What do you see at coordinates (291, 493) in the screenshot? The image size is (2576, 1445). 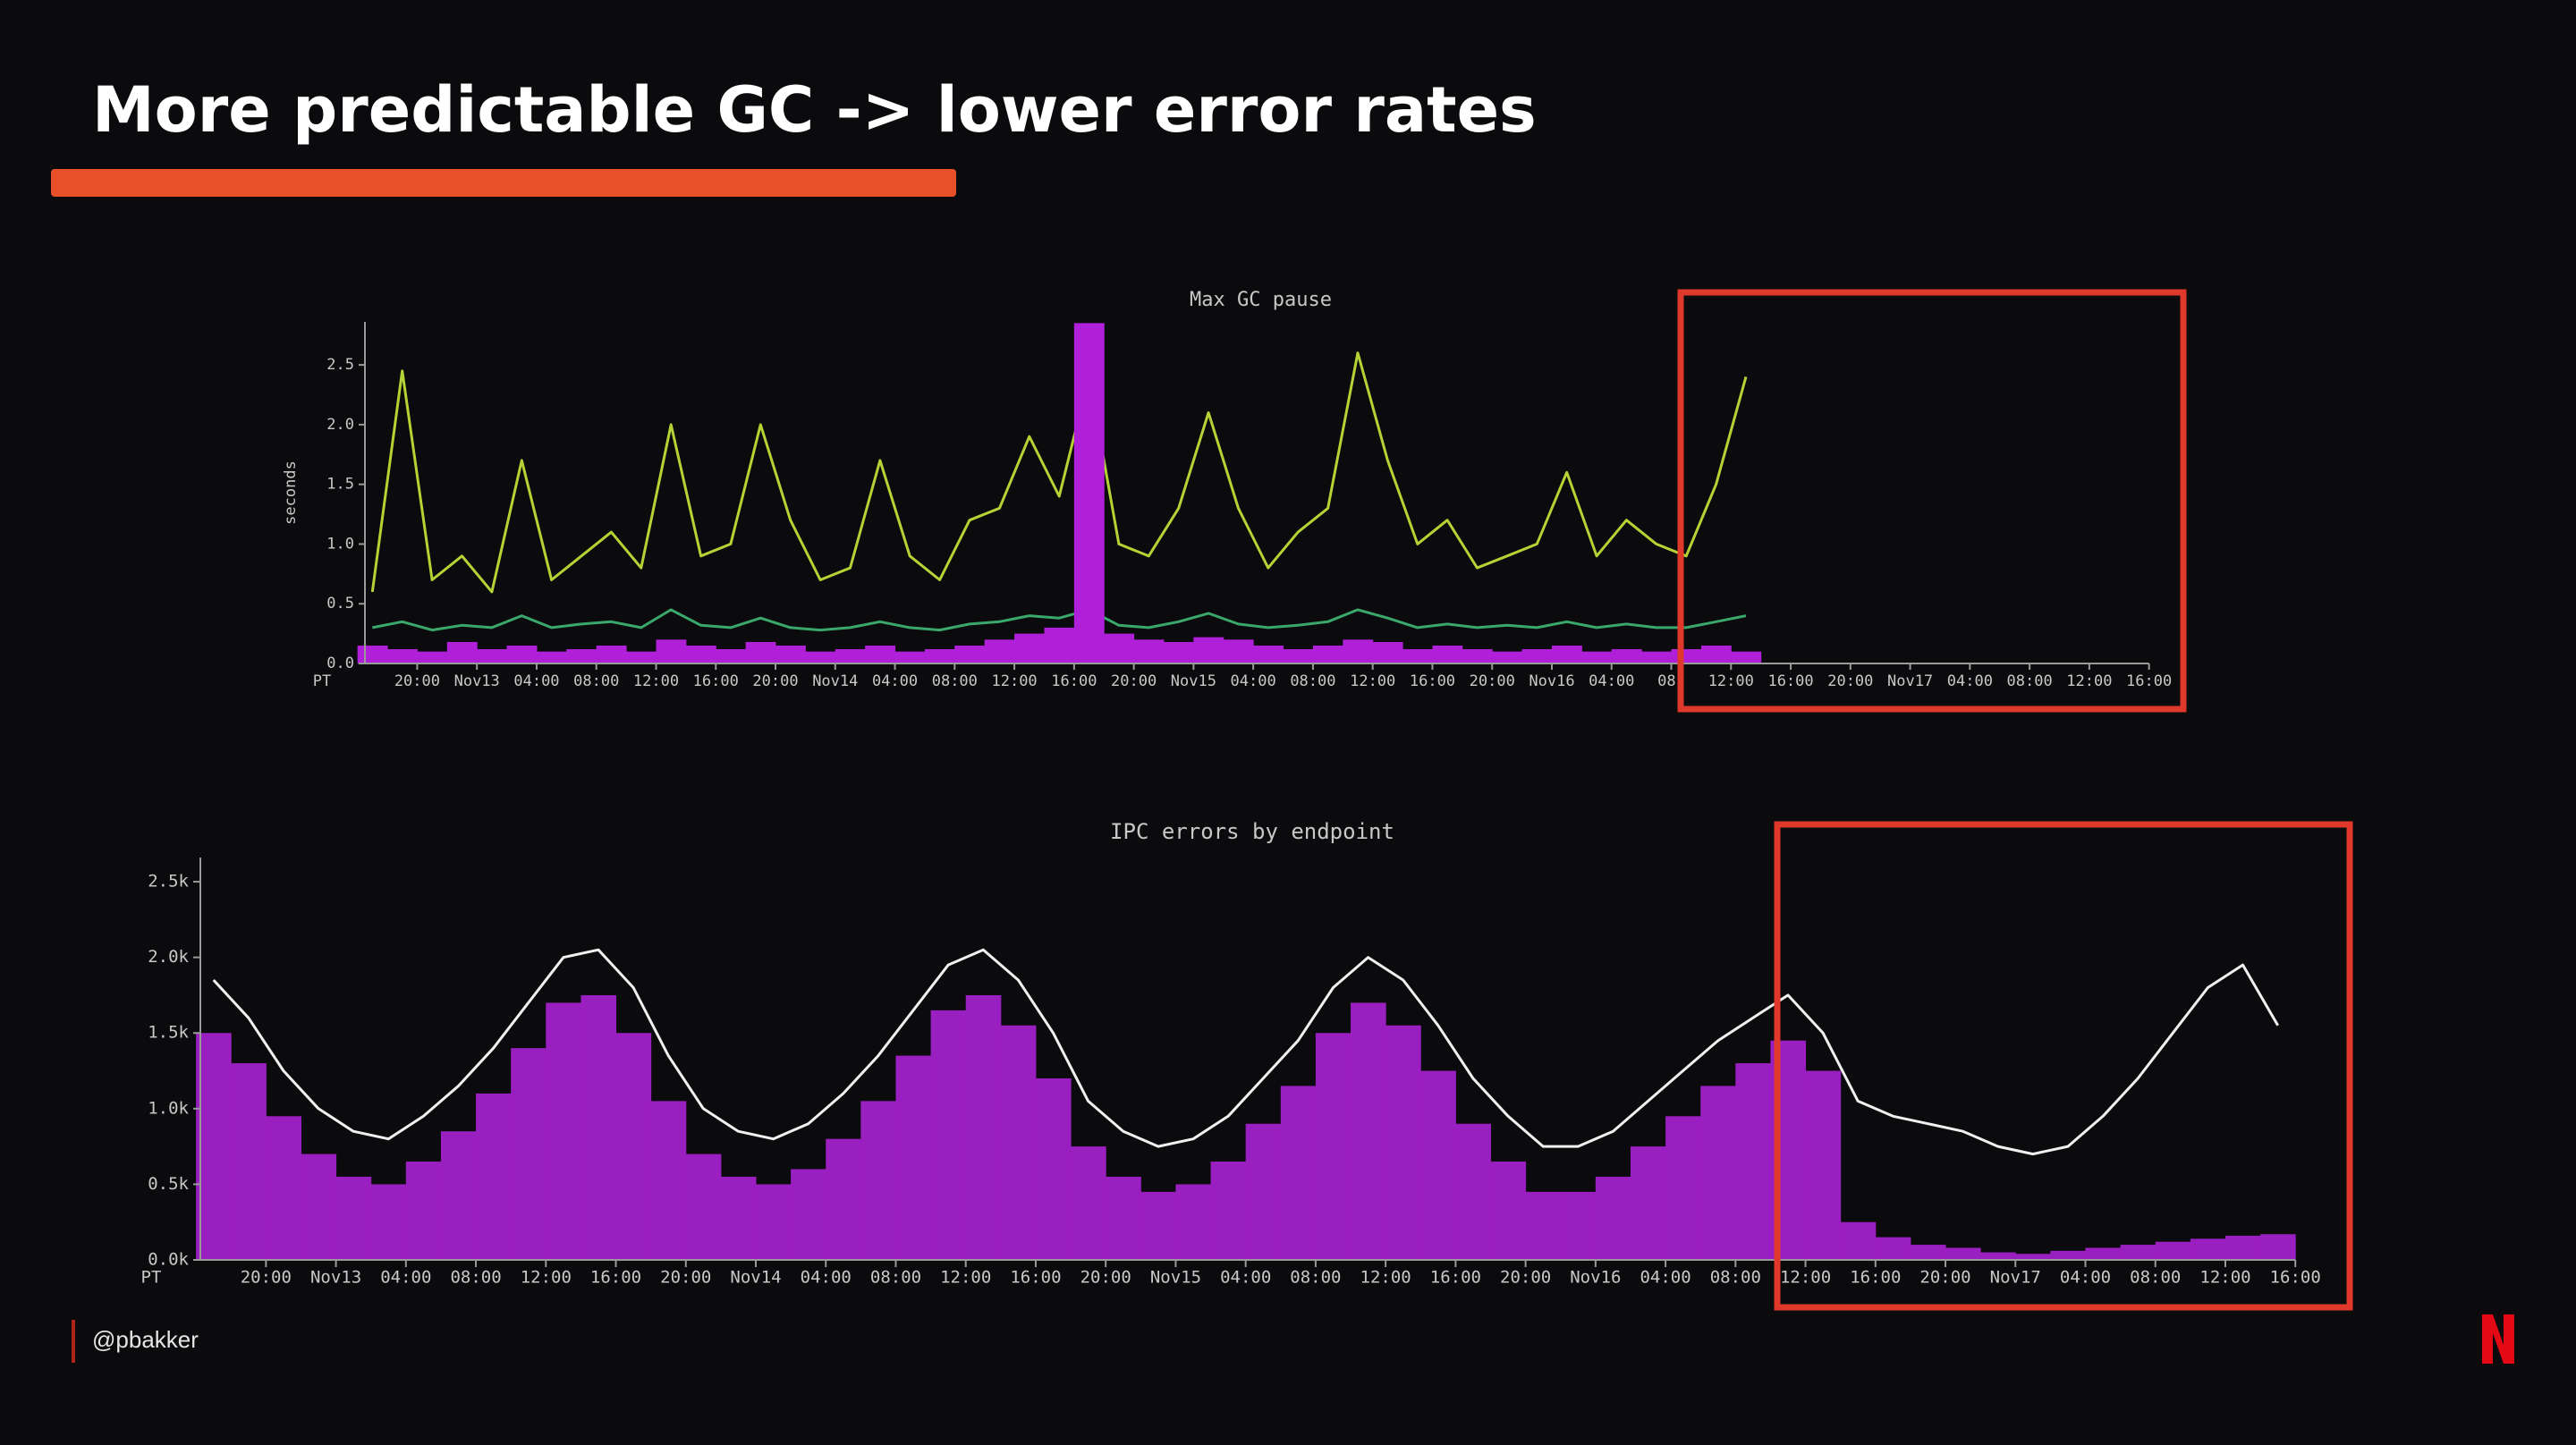 I see `y-axis-label: seconds` at bounding box center [291, 493].